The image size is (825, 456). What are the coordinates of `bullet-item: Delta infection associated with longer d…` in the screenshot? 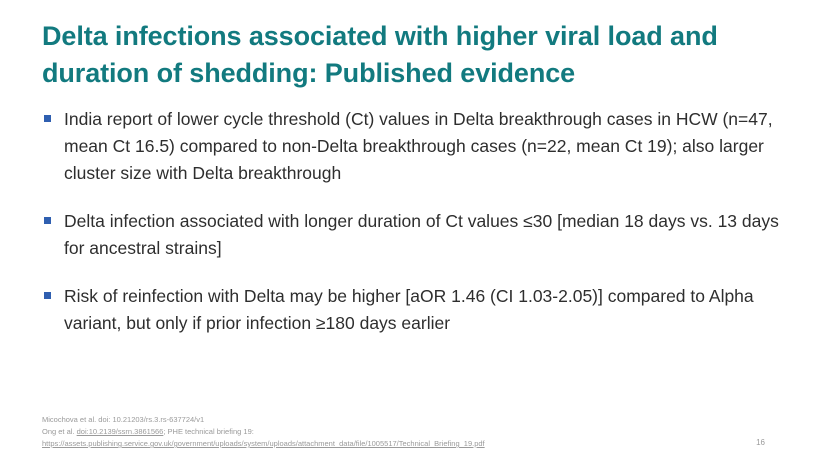 It's located at (422, 235).